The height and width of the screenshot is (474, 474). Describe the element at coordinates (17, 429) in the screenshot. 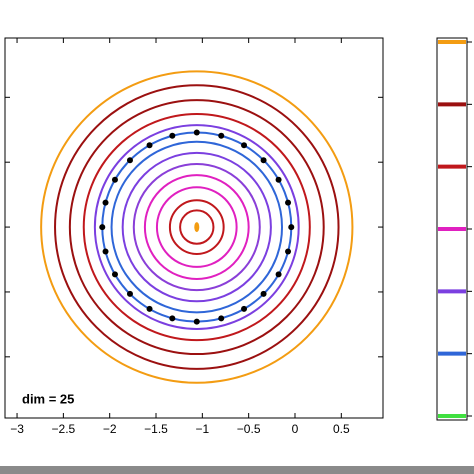

I see `x-tick-label: −3` at that location.